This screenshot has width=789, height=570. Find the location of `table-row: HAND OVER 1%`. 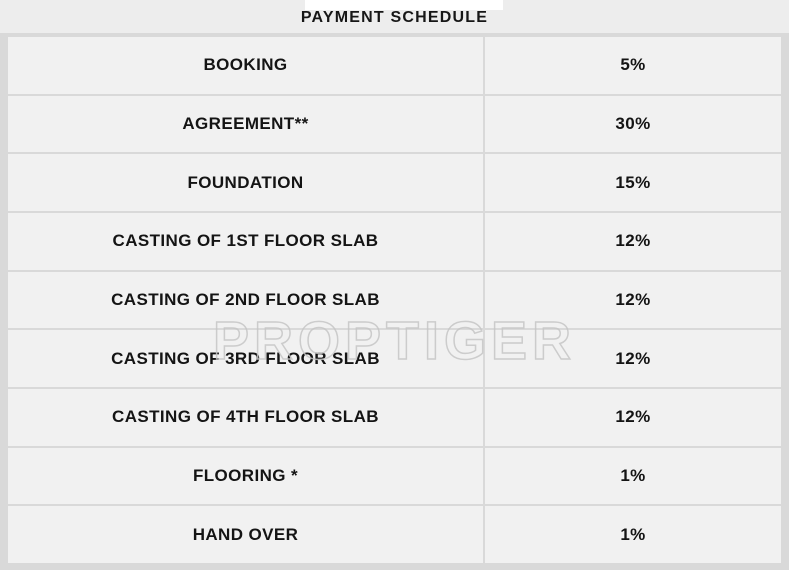

table-row: HAND OVER 1% is located at coordinates (394, 535).